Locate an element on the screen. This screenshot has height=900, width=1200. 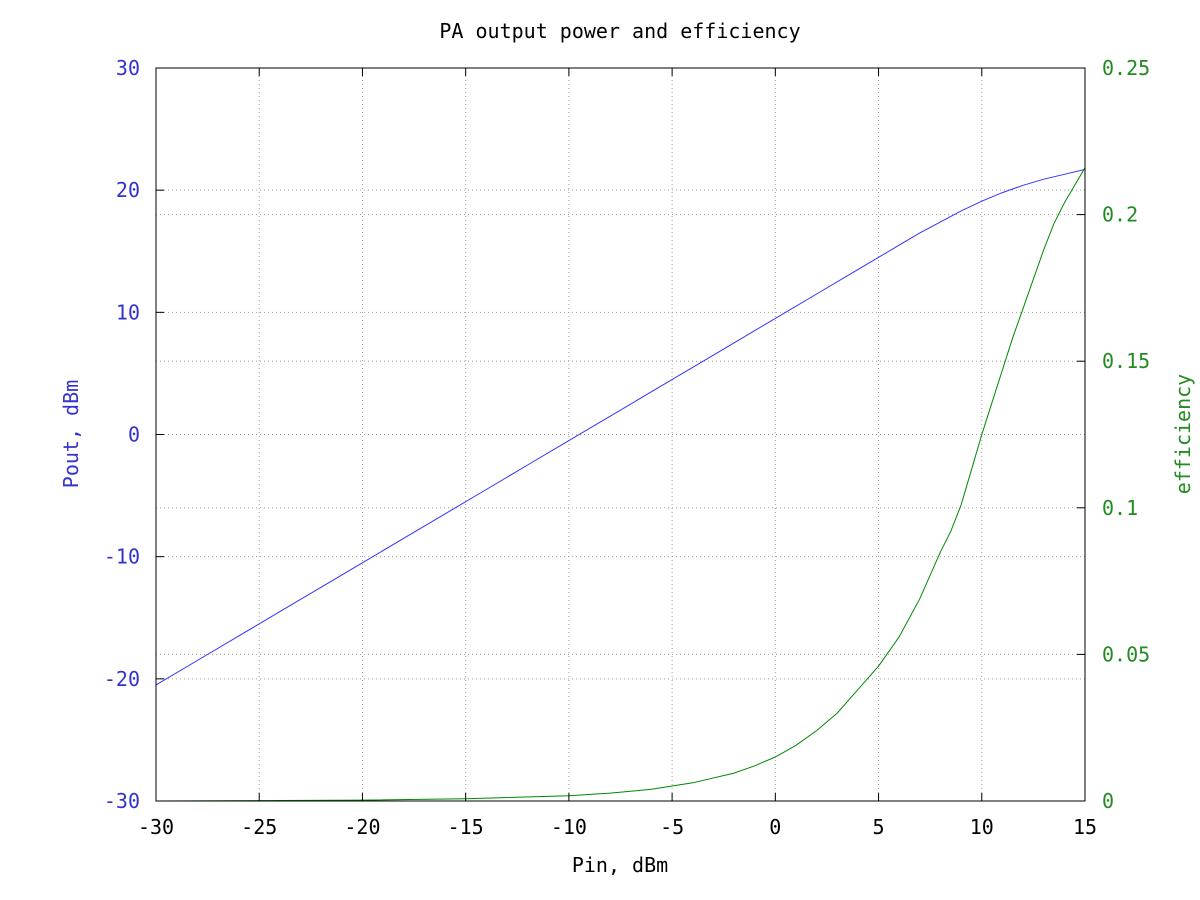
x-tick-label: 15 is located at coordinates (1085, 827).